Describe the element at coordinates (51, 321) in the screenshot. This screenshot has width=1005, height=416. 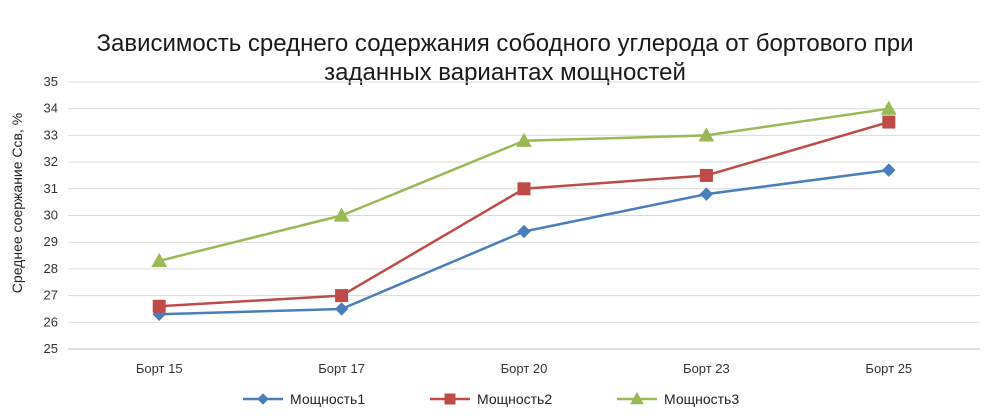
I see `y-tick-label: 26` at that location.